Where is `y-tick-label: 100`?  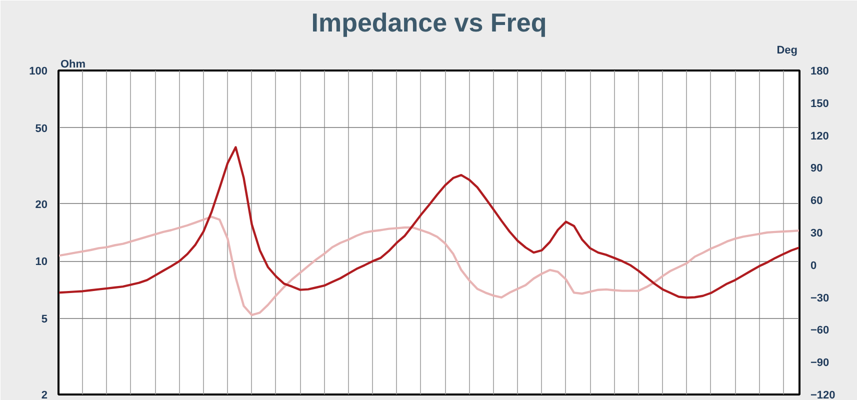
y-tick-label: 100 is located at coordinates (38, 72).